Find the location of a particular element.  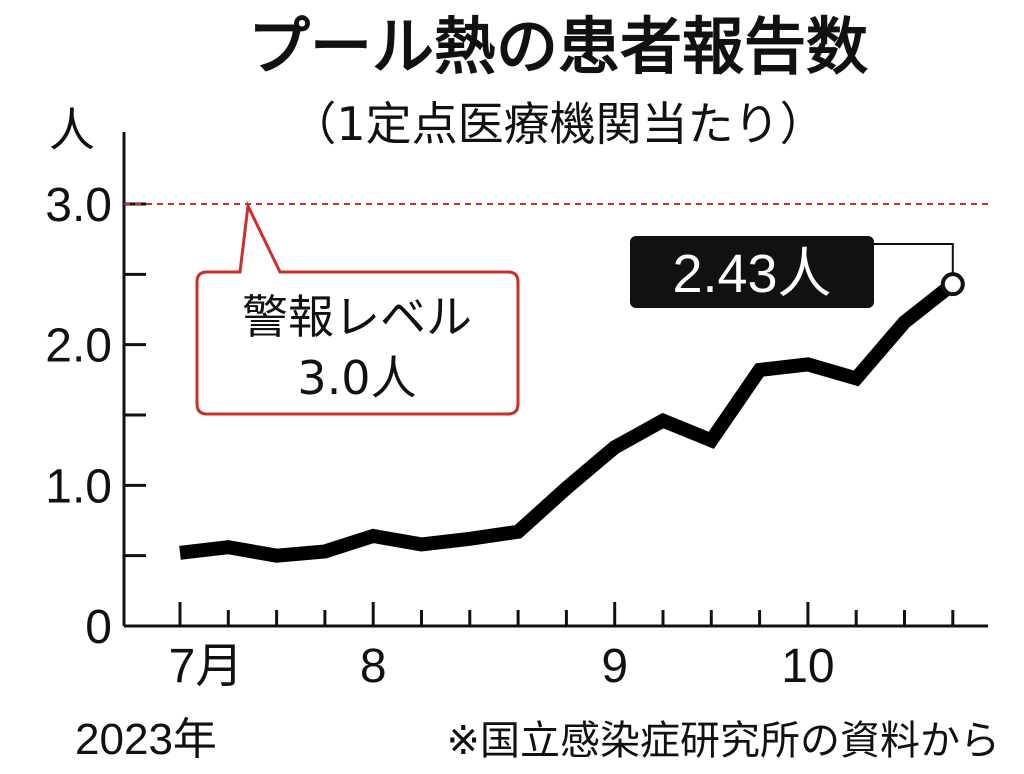

y-tick-label: 0 is located at coordinates (98, 627).